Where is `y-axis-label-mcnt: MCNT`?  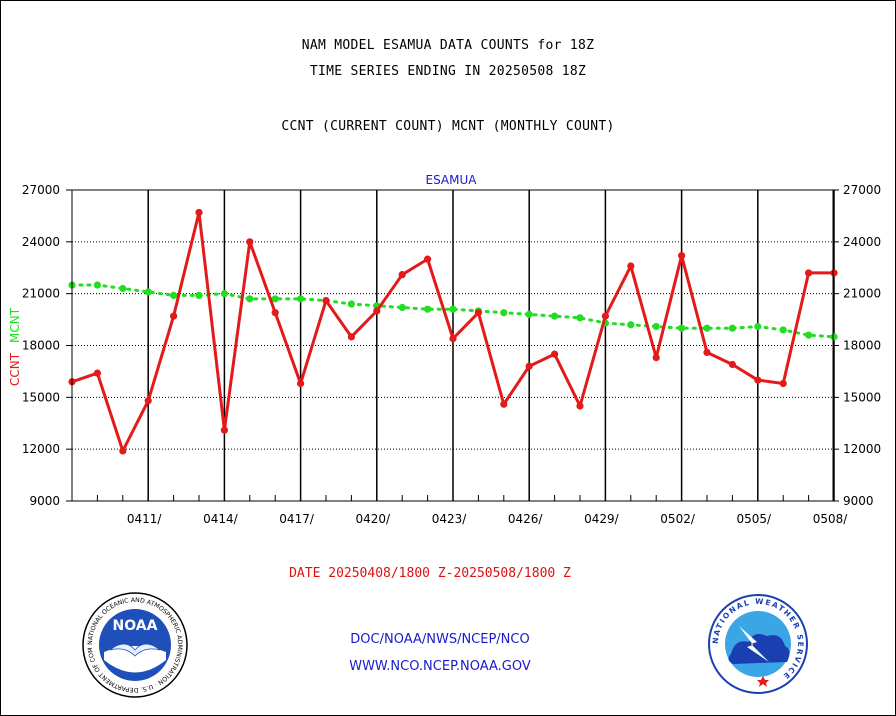 y-axis-label-mcnt: MCNT is located at coordinates (15, 325).